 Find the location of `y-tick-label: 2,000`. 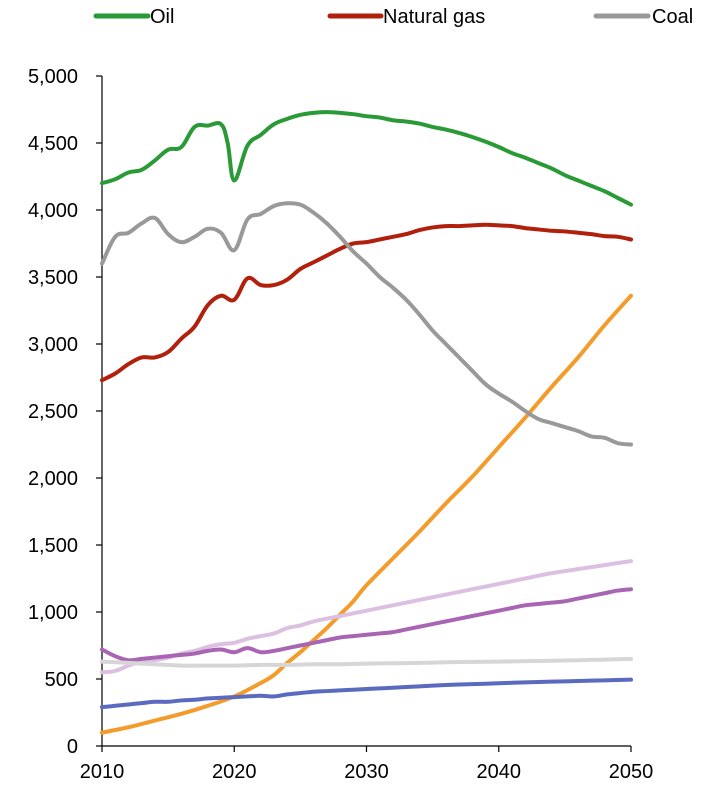

y-tick-label: 2,000 is located at coordinates (53, 479).